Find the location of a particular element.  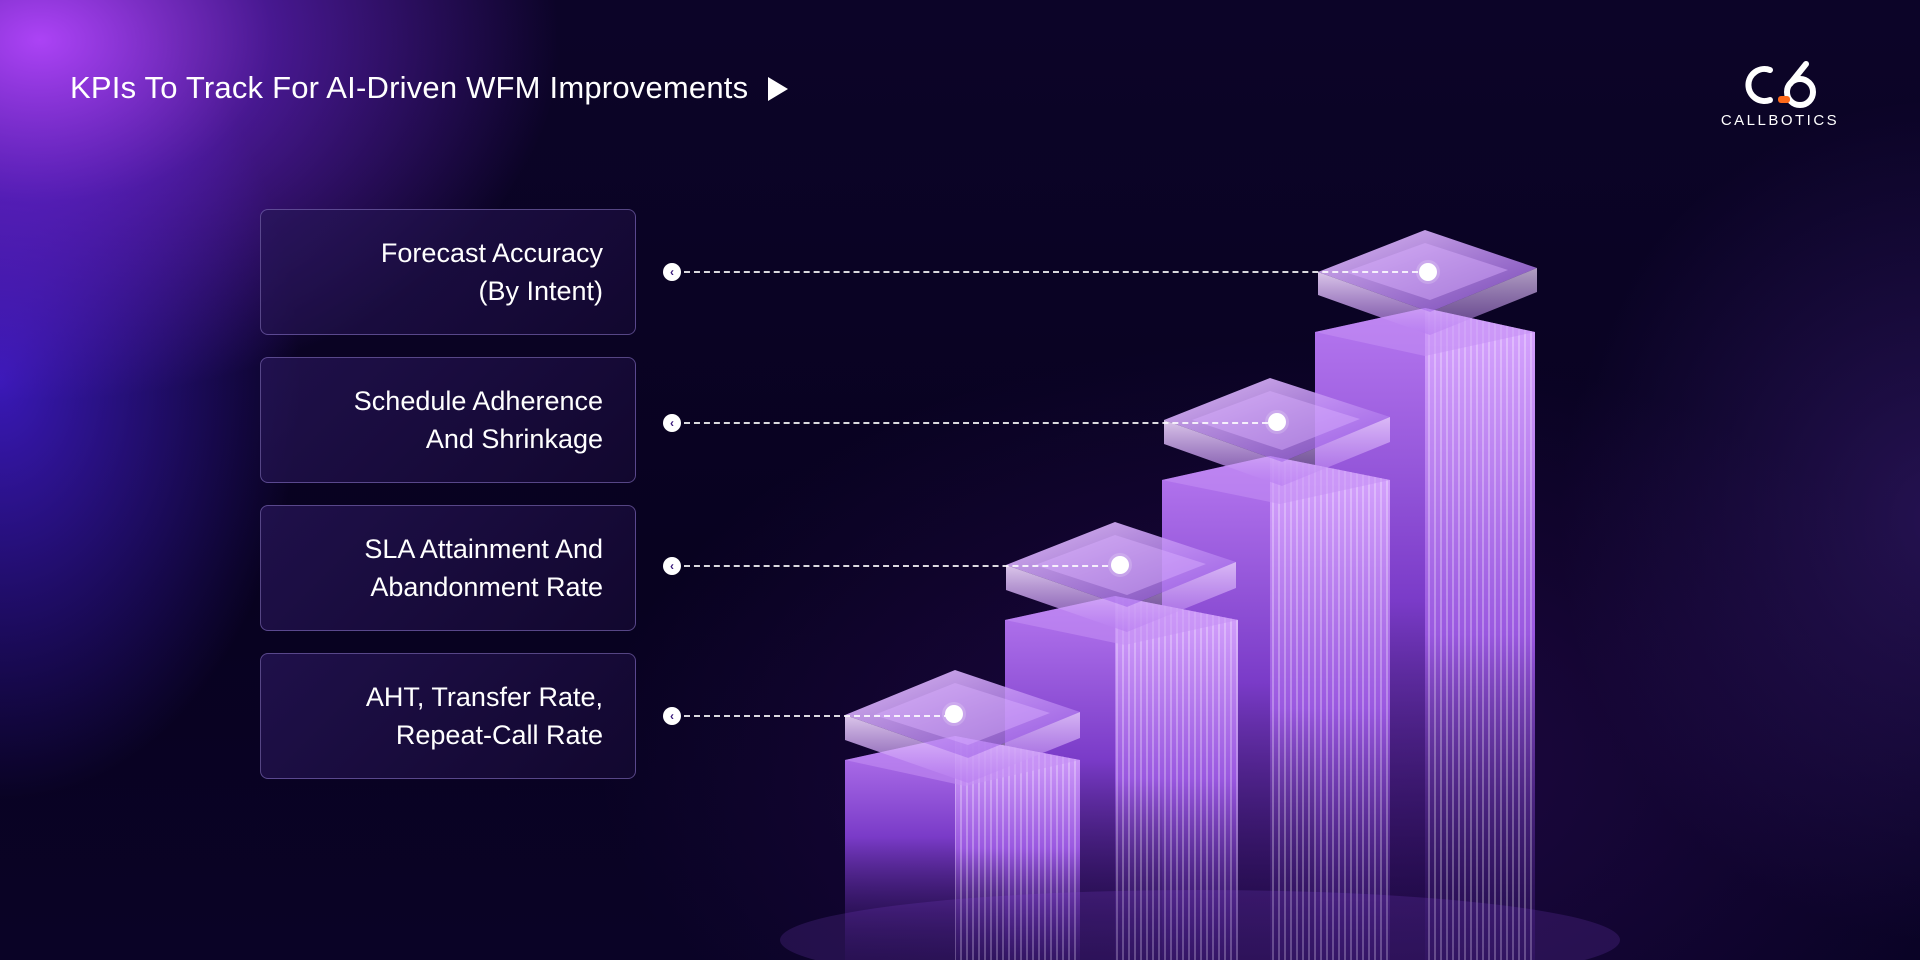

kpi-card-forecast-accuracy: Forecast Accuracy (By Intent) is located at coordinates (448, 272).